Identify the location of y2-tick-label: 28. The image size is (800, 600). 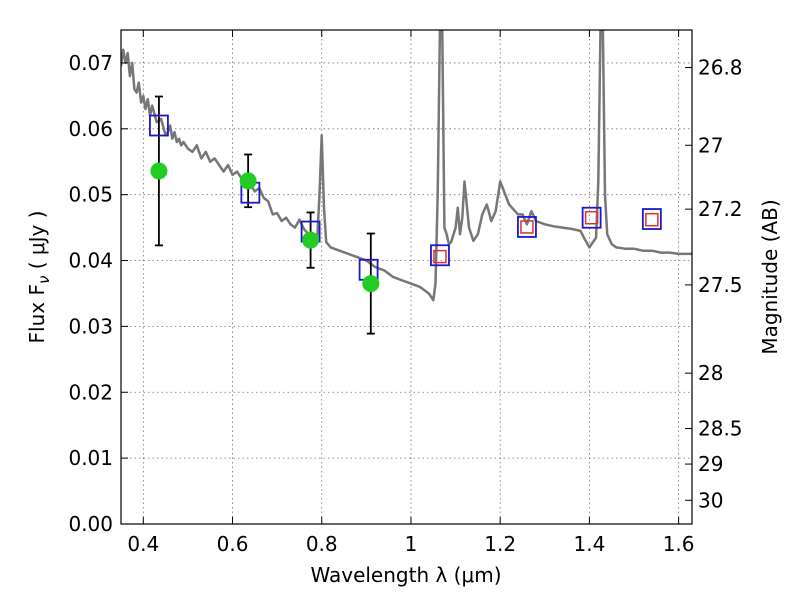
(710, 373).